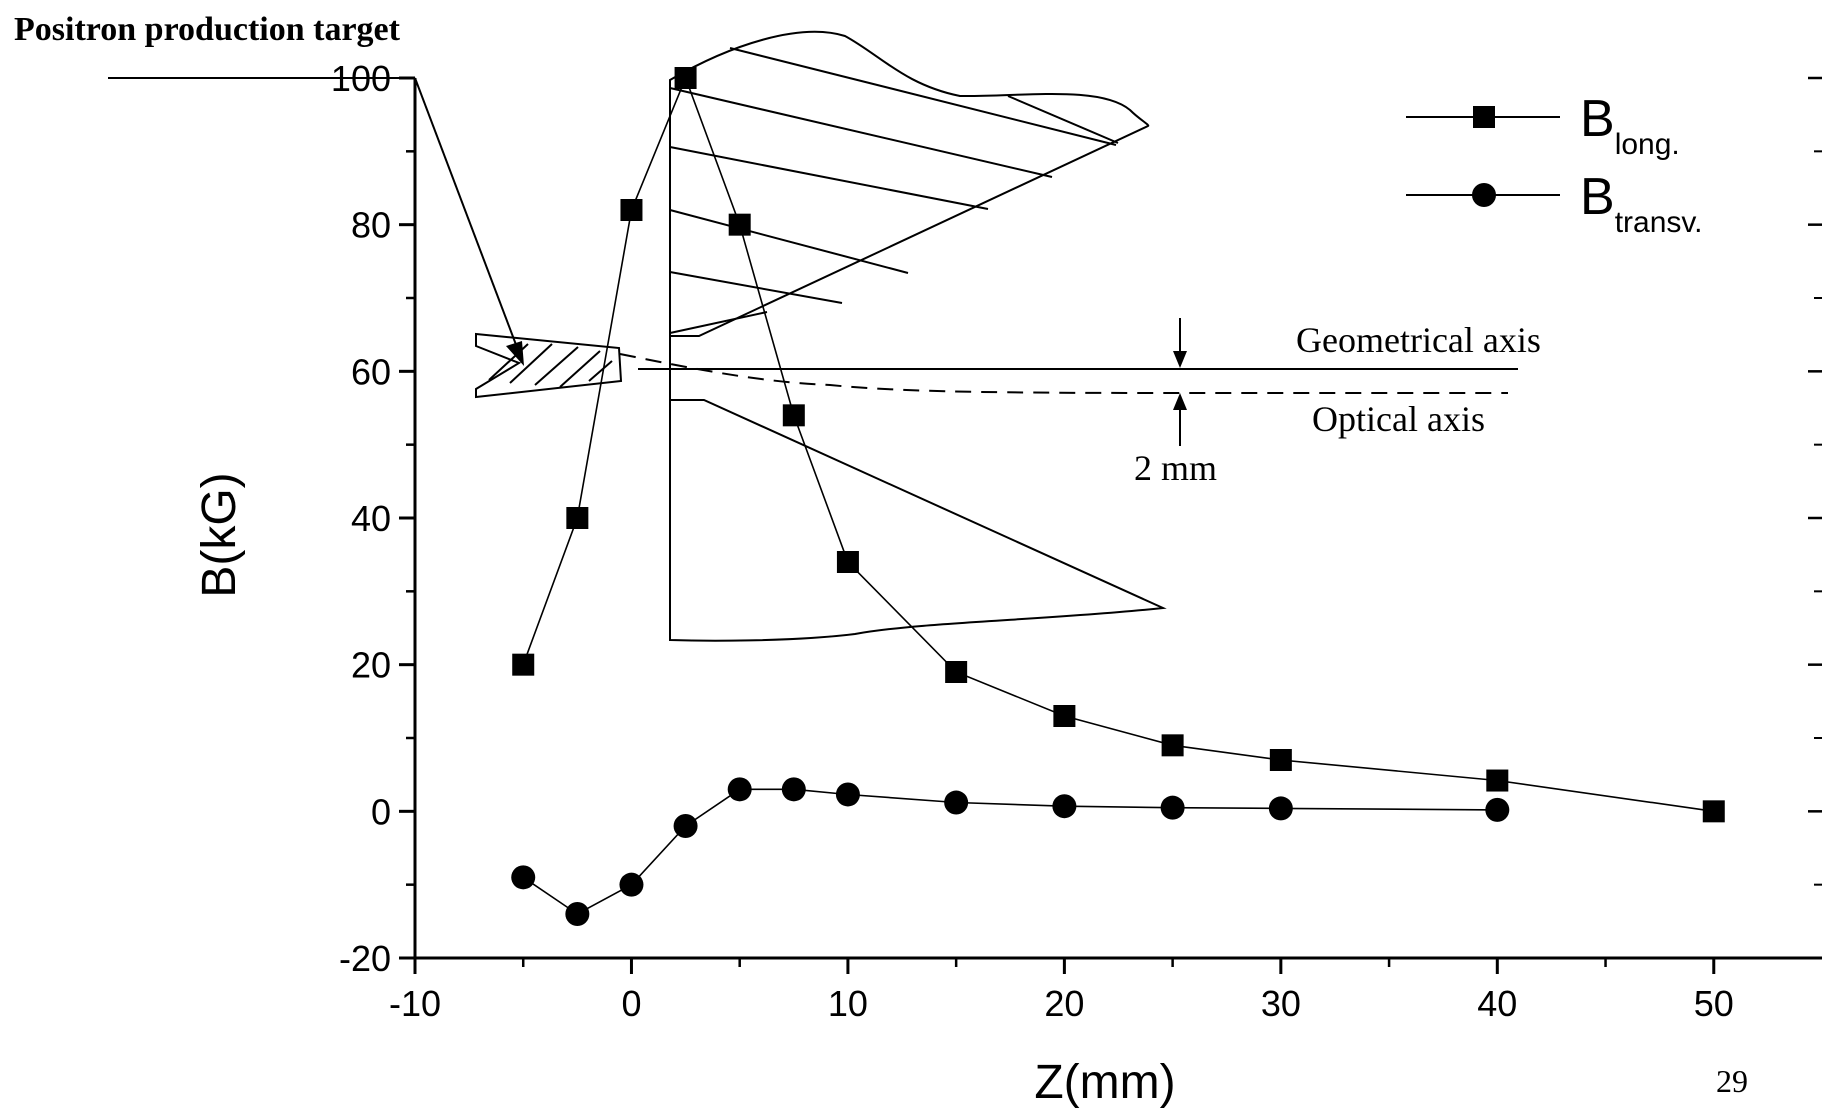 The image size is (1822, 1115). I want to click on right-axis-ticks, so click(1815, 518).